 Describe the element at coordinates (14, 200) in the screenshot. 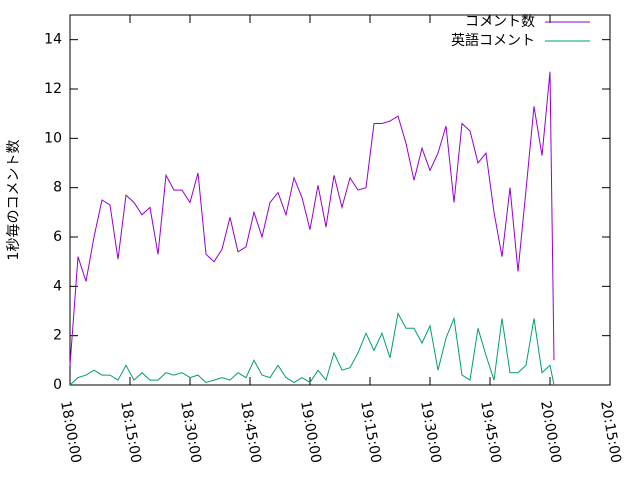

I see `y-axis-label: 1秒毎のコメント数` at that location.